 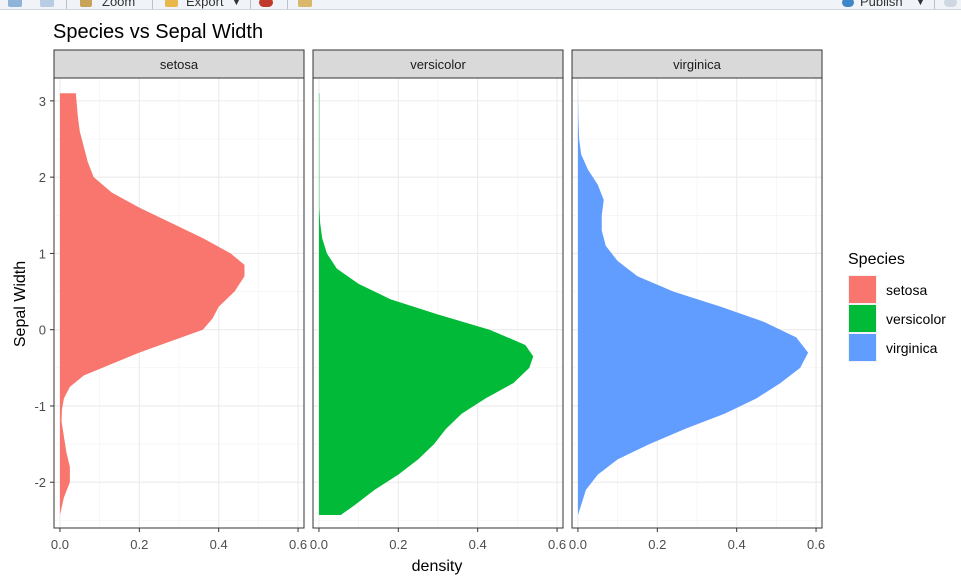 What do you see at coordinates (862, 289) in the screenshot?
I see `legend-key-setosa` at bounding box center [862, 289].